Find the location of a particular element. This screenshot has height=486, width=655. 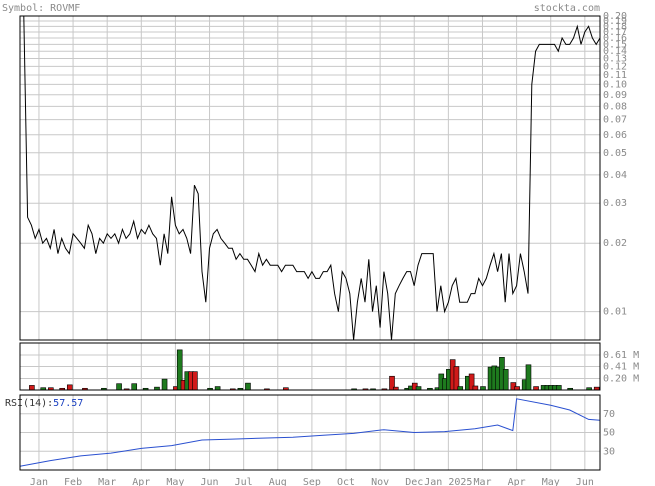

x-tick-label: Sep is located at coordinates (312, 481).